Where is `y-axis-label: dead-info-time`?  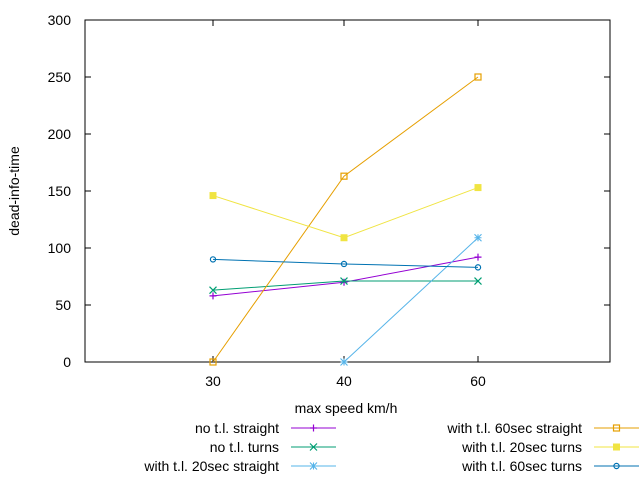 y-axis-label: dead-info-time is located at coordinates (14, 191).